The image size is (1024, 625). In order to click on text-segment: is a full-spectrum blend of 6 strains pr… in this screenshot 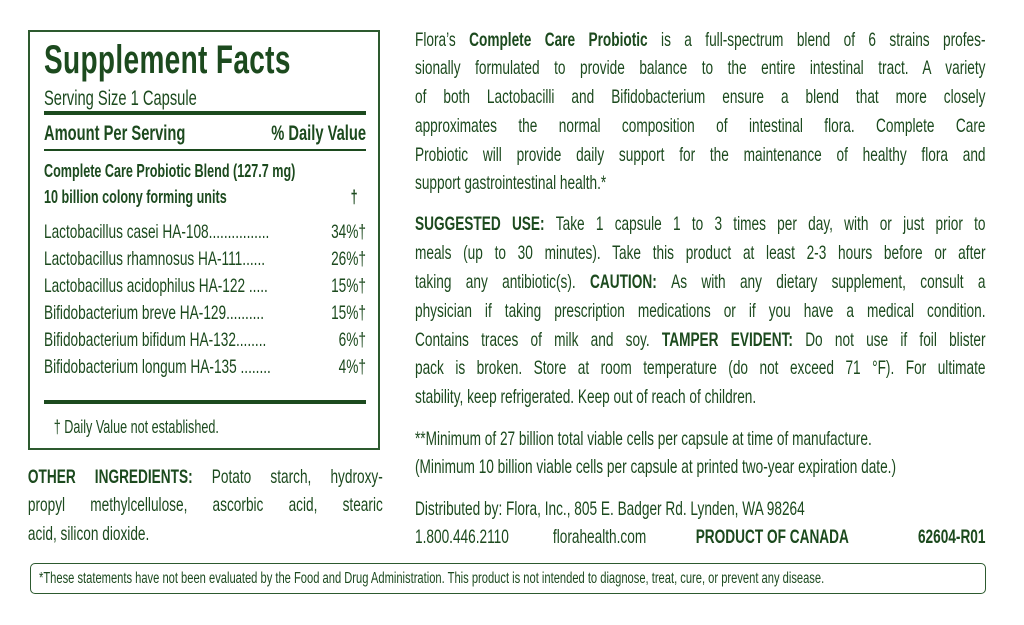, I will do `click(816, 40)`.